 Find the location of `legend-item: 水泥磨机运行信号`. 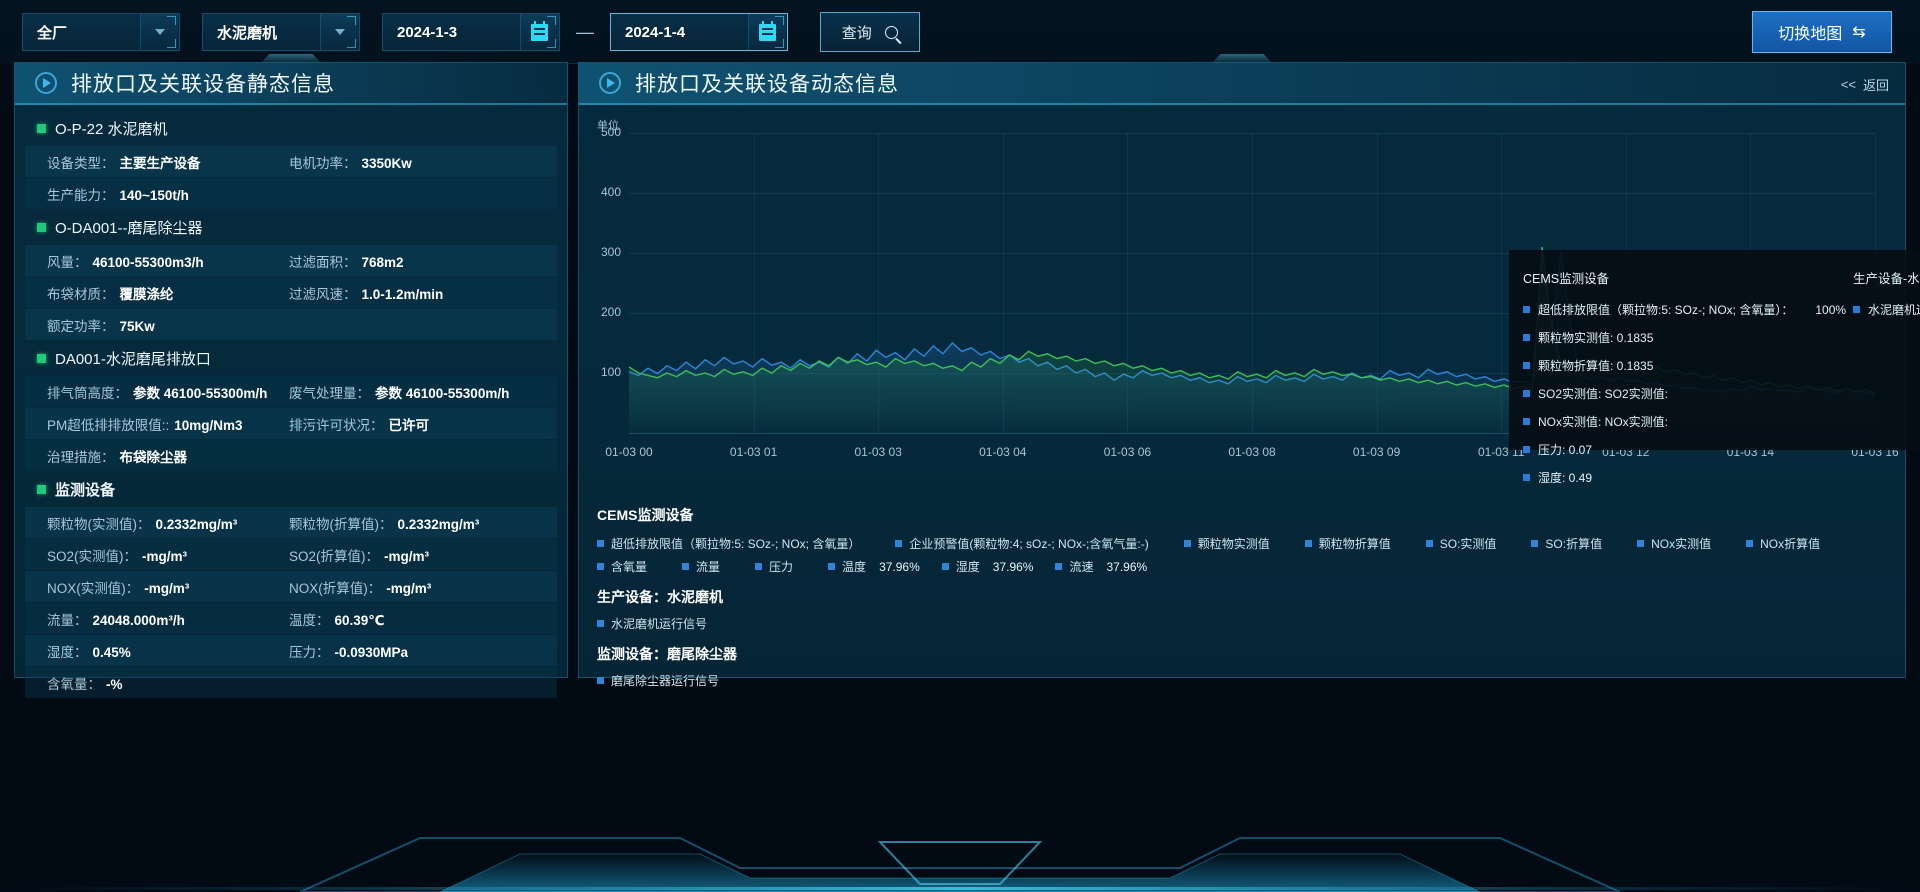

legend-item: 水泥磨机运行信号 is located at coordinates (658, 623).